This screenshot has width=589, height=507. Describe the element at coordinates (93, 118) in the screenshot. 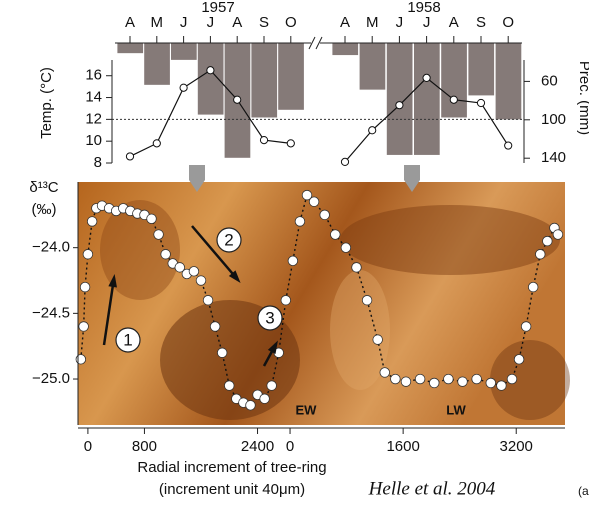

I see `y-tick-label: 12` at that location.